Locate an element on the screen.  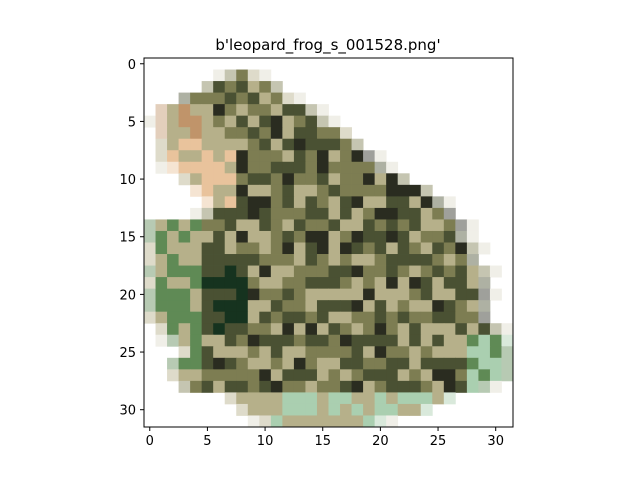
x-tick-label: 5 is located at coordinates (207, 441).